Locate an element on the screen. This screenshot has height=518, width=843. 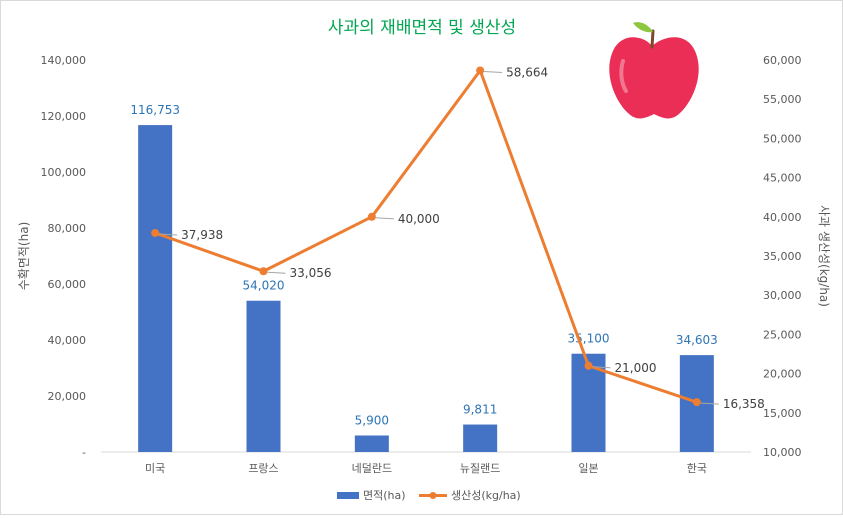
y2-tick-label: 55,000 is located at coordinates (782, 99).